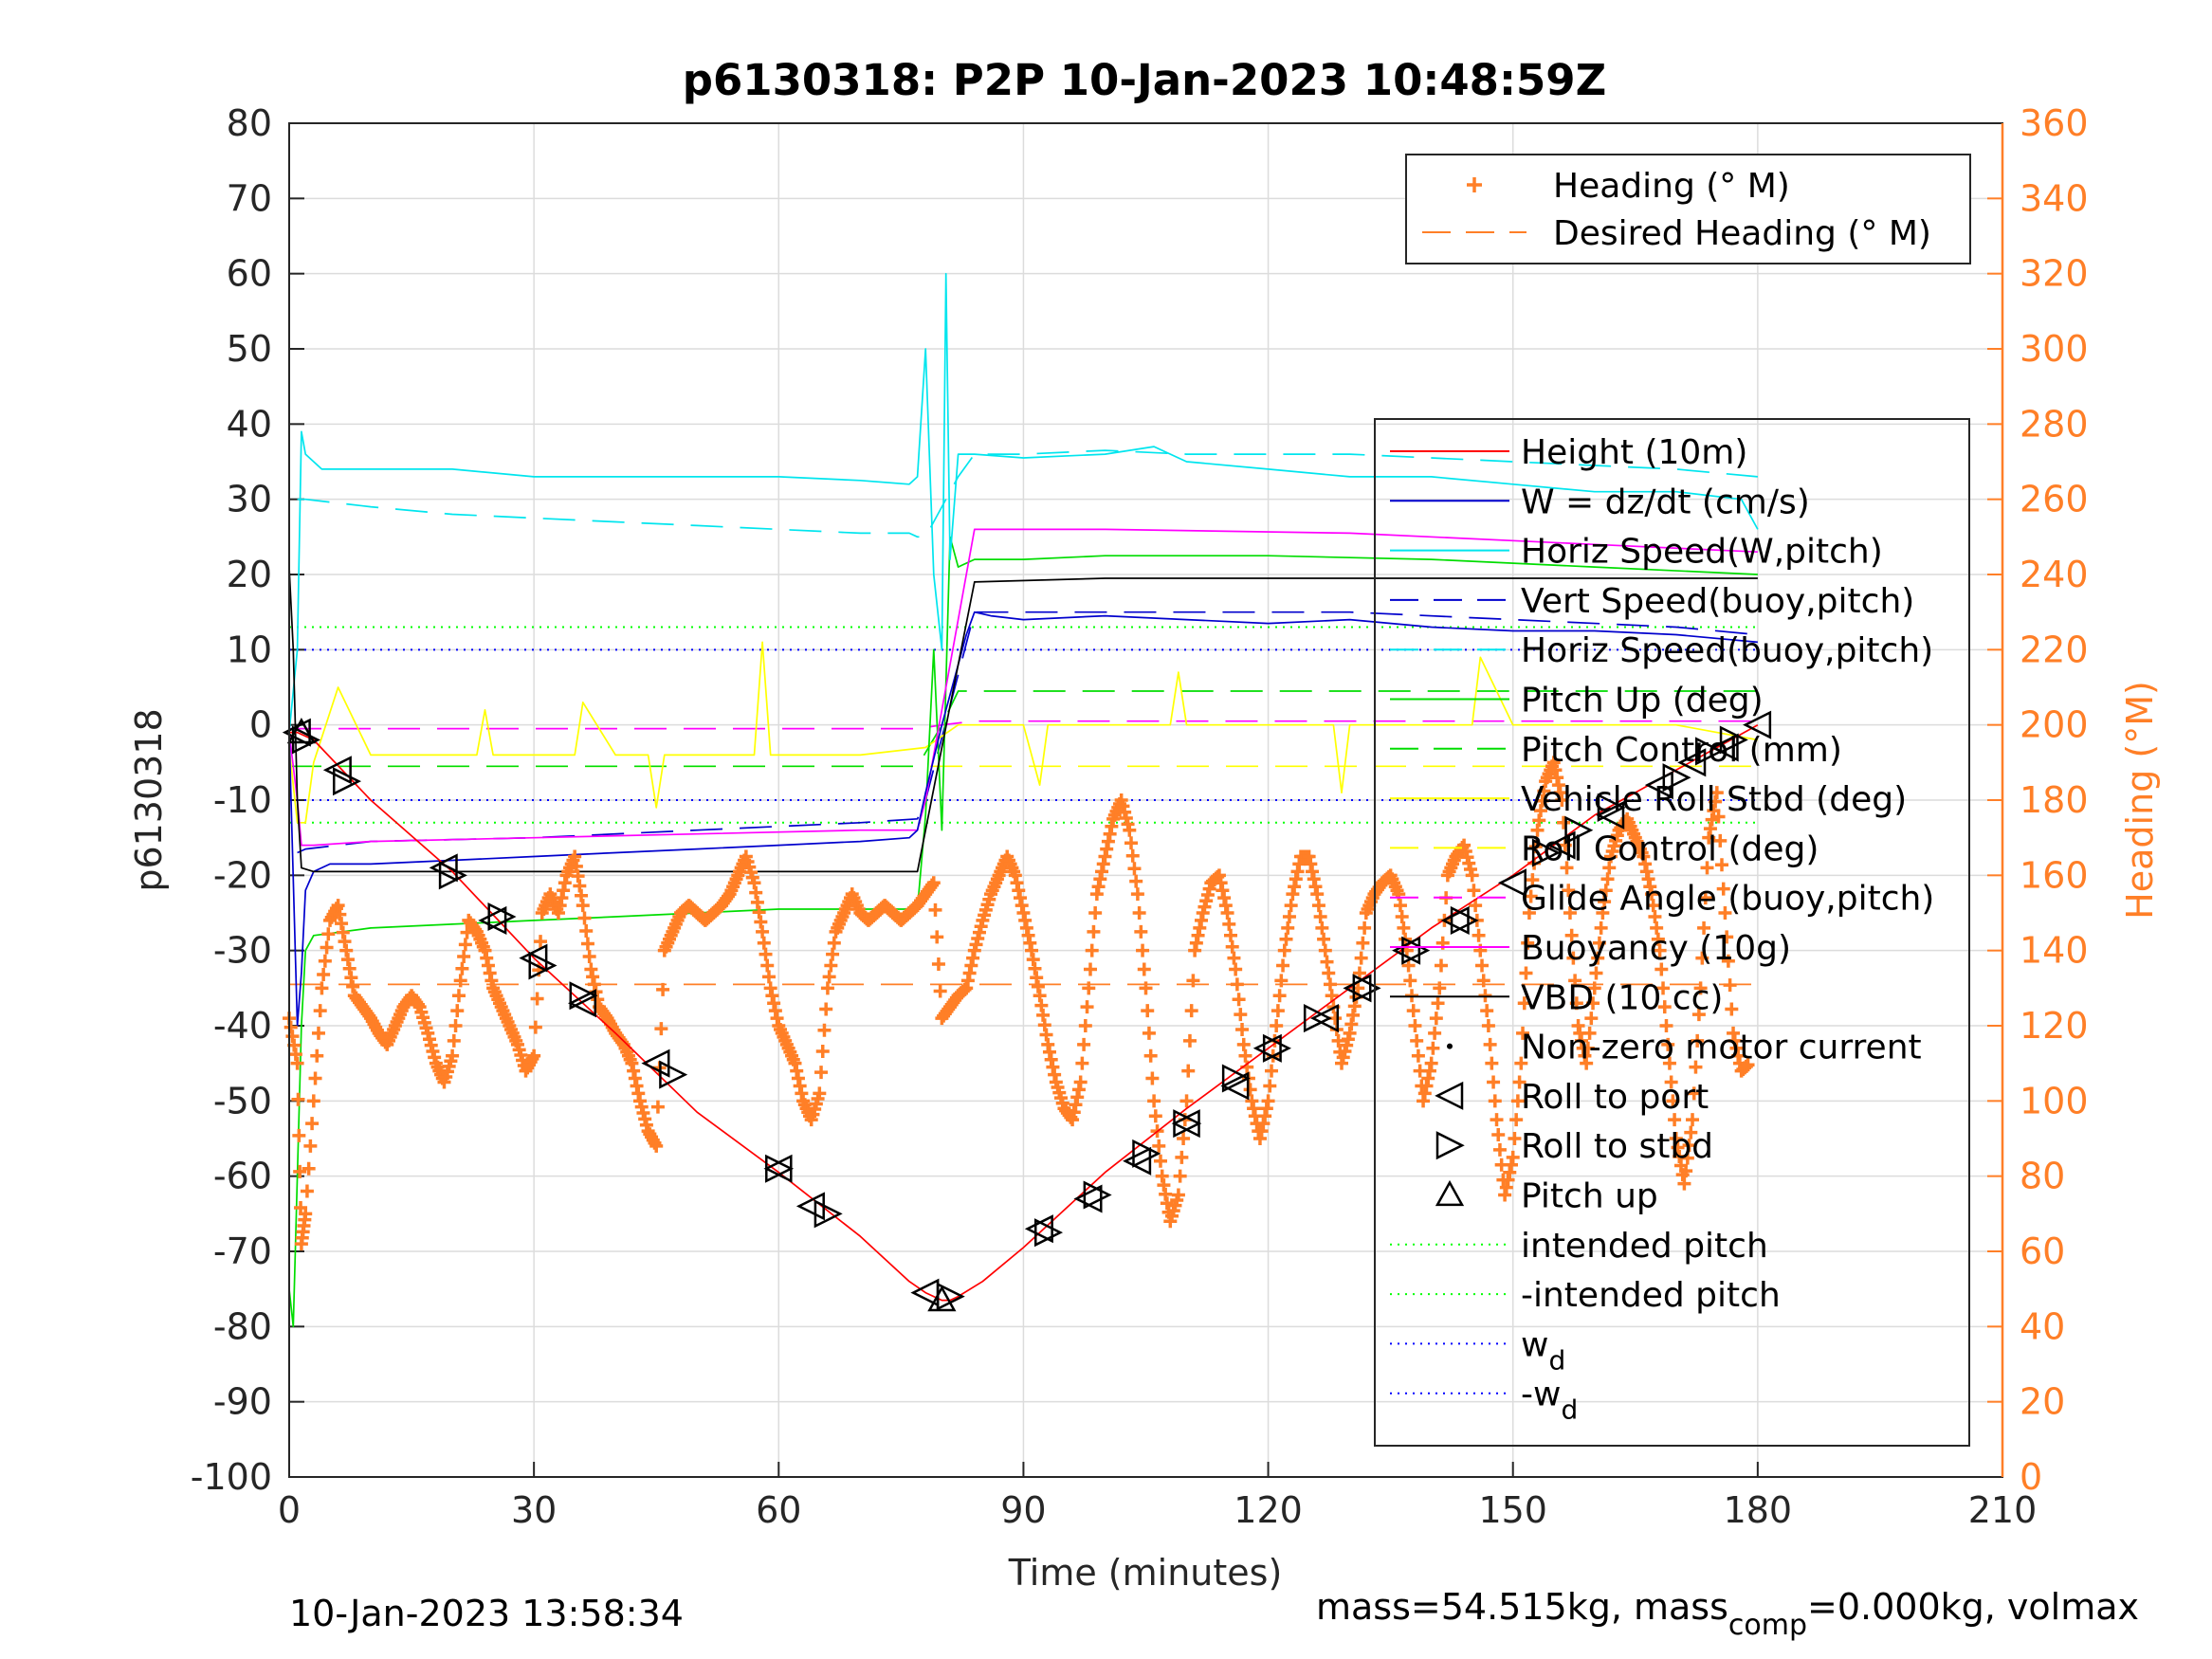 The height and width of the screenshot is (1659, 2212). What do you see at coordinates (242, 1326) in the screenshot?
I see `y-tick-label: -80` at bounding box center [242, 1326].